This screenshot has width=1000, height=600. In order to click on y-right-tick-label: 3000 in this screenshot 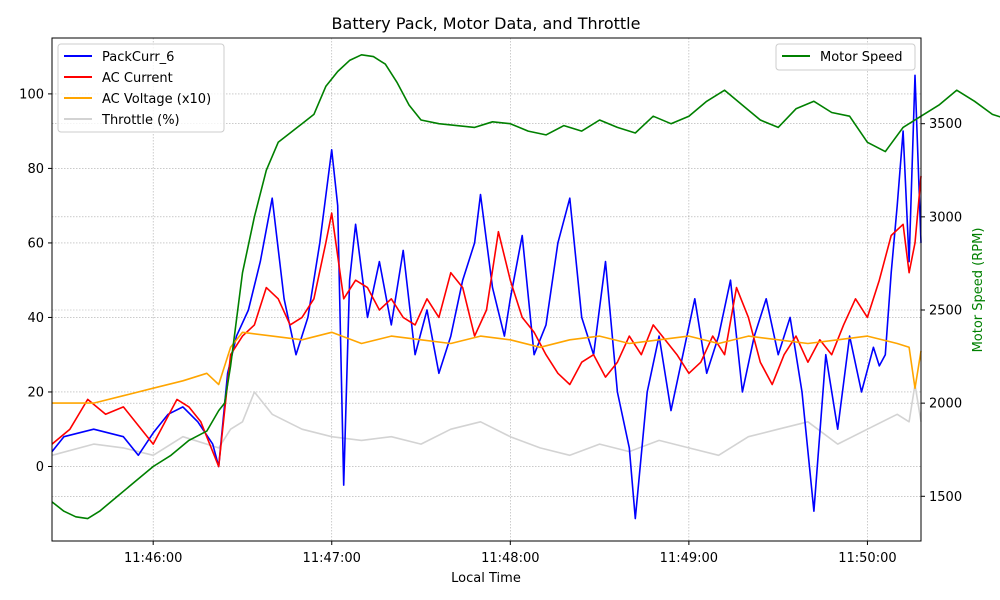, I will do `click(945, 217)`.